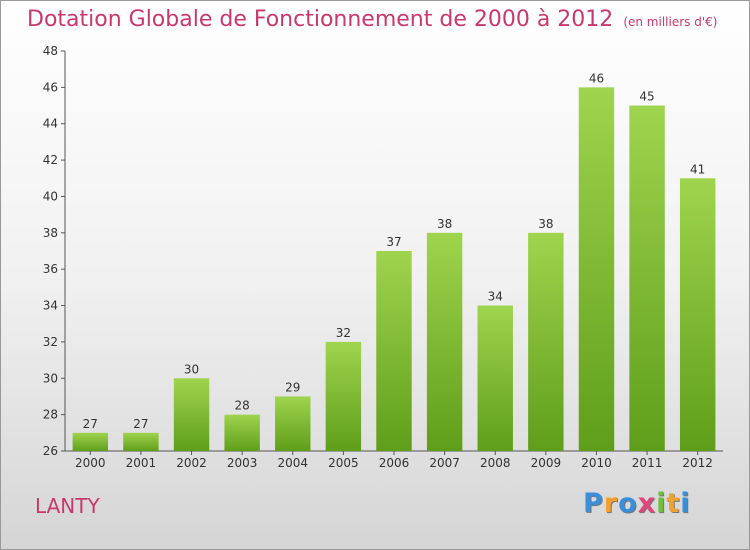 Image resolution: width=750 pixels, height=550 pixels. Describe the element at coordinates (67, 506) in the screenshot. I see `commune-name: LANTY` at that location.